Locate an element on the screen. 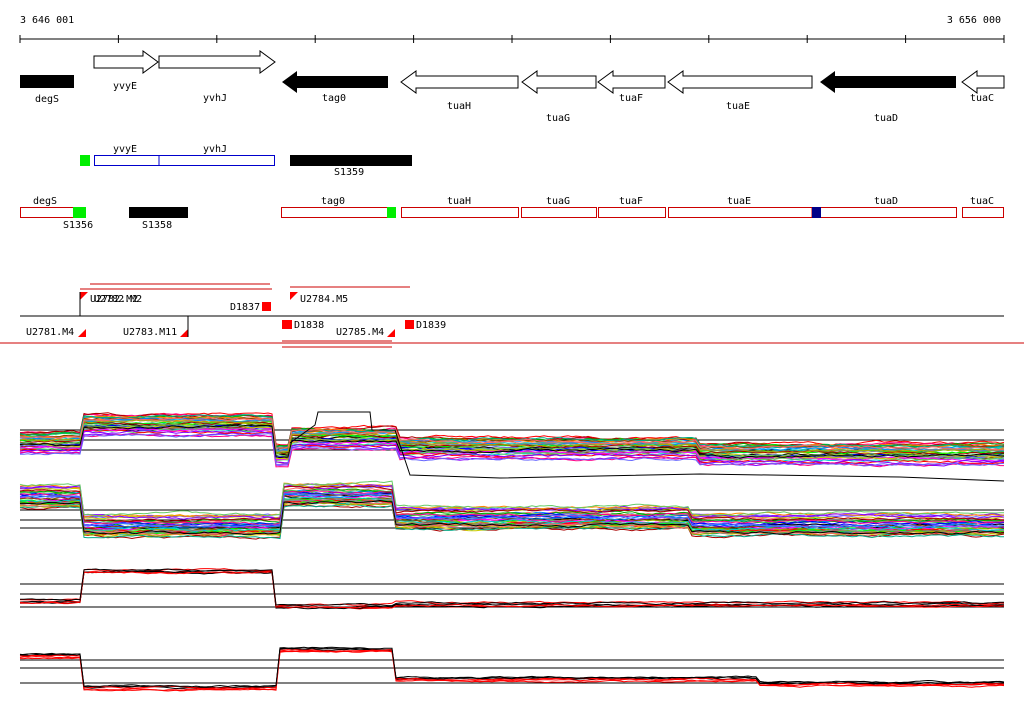  expression-panel-selected-forward is located at coordinates (512, 589).